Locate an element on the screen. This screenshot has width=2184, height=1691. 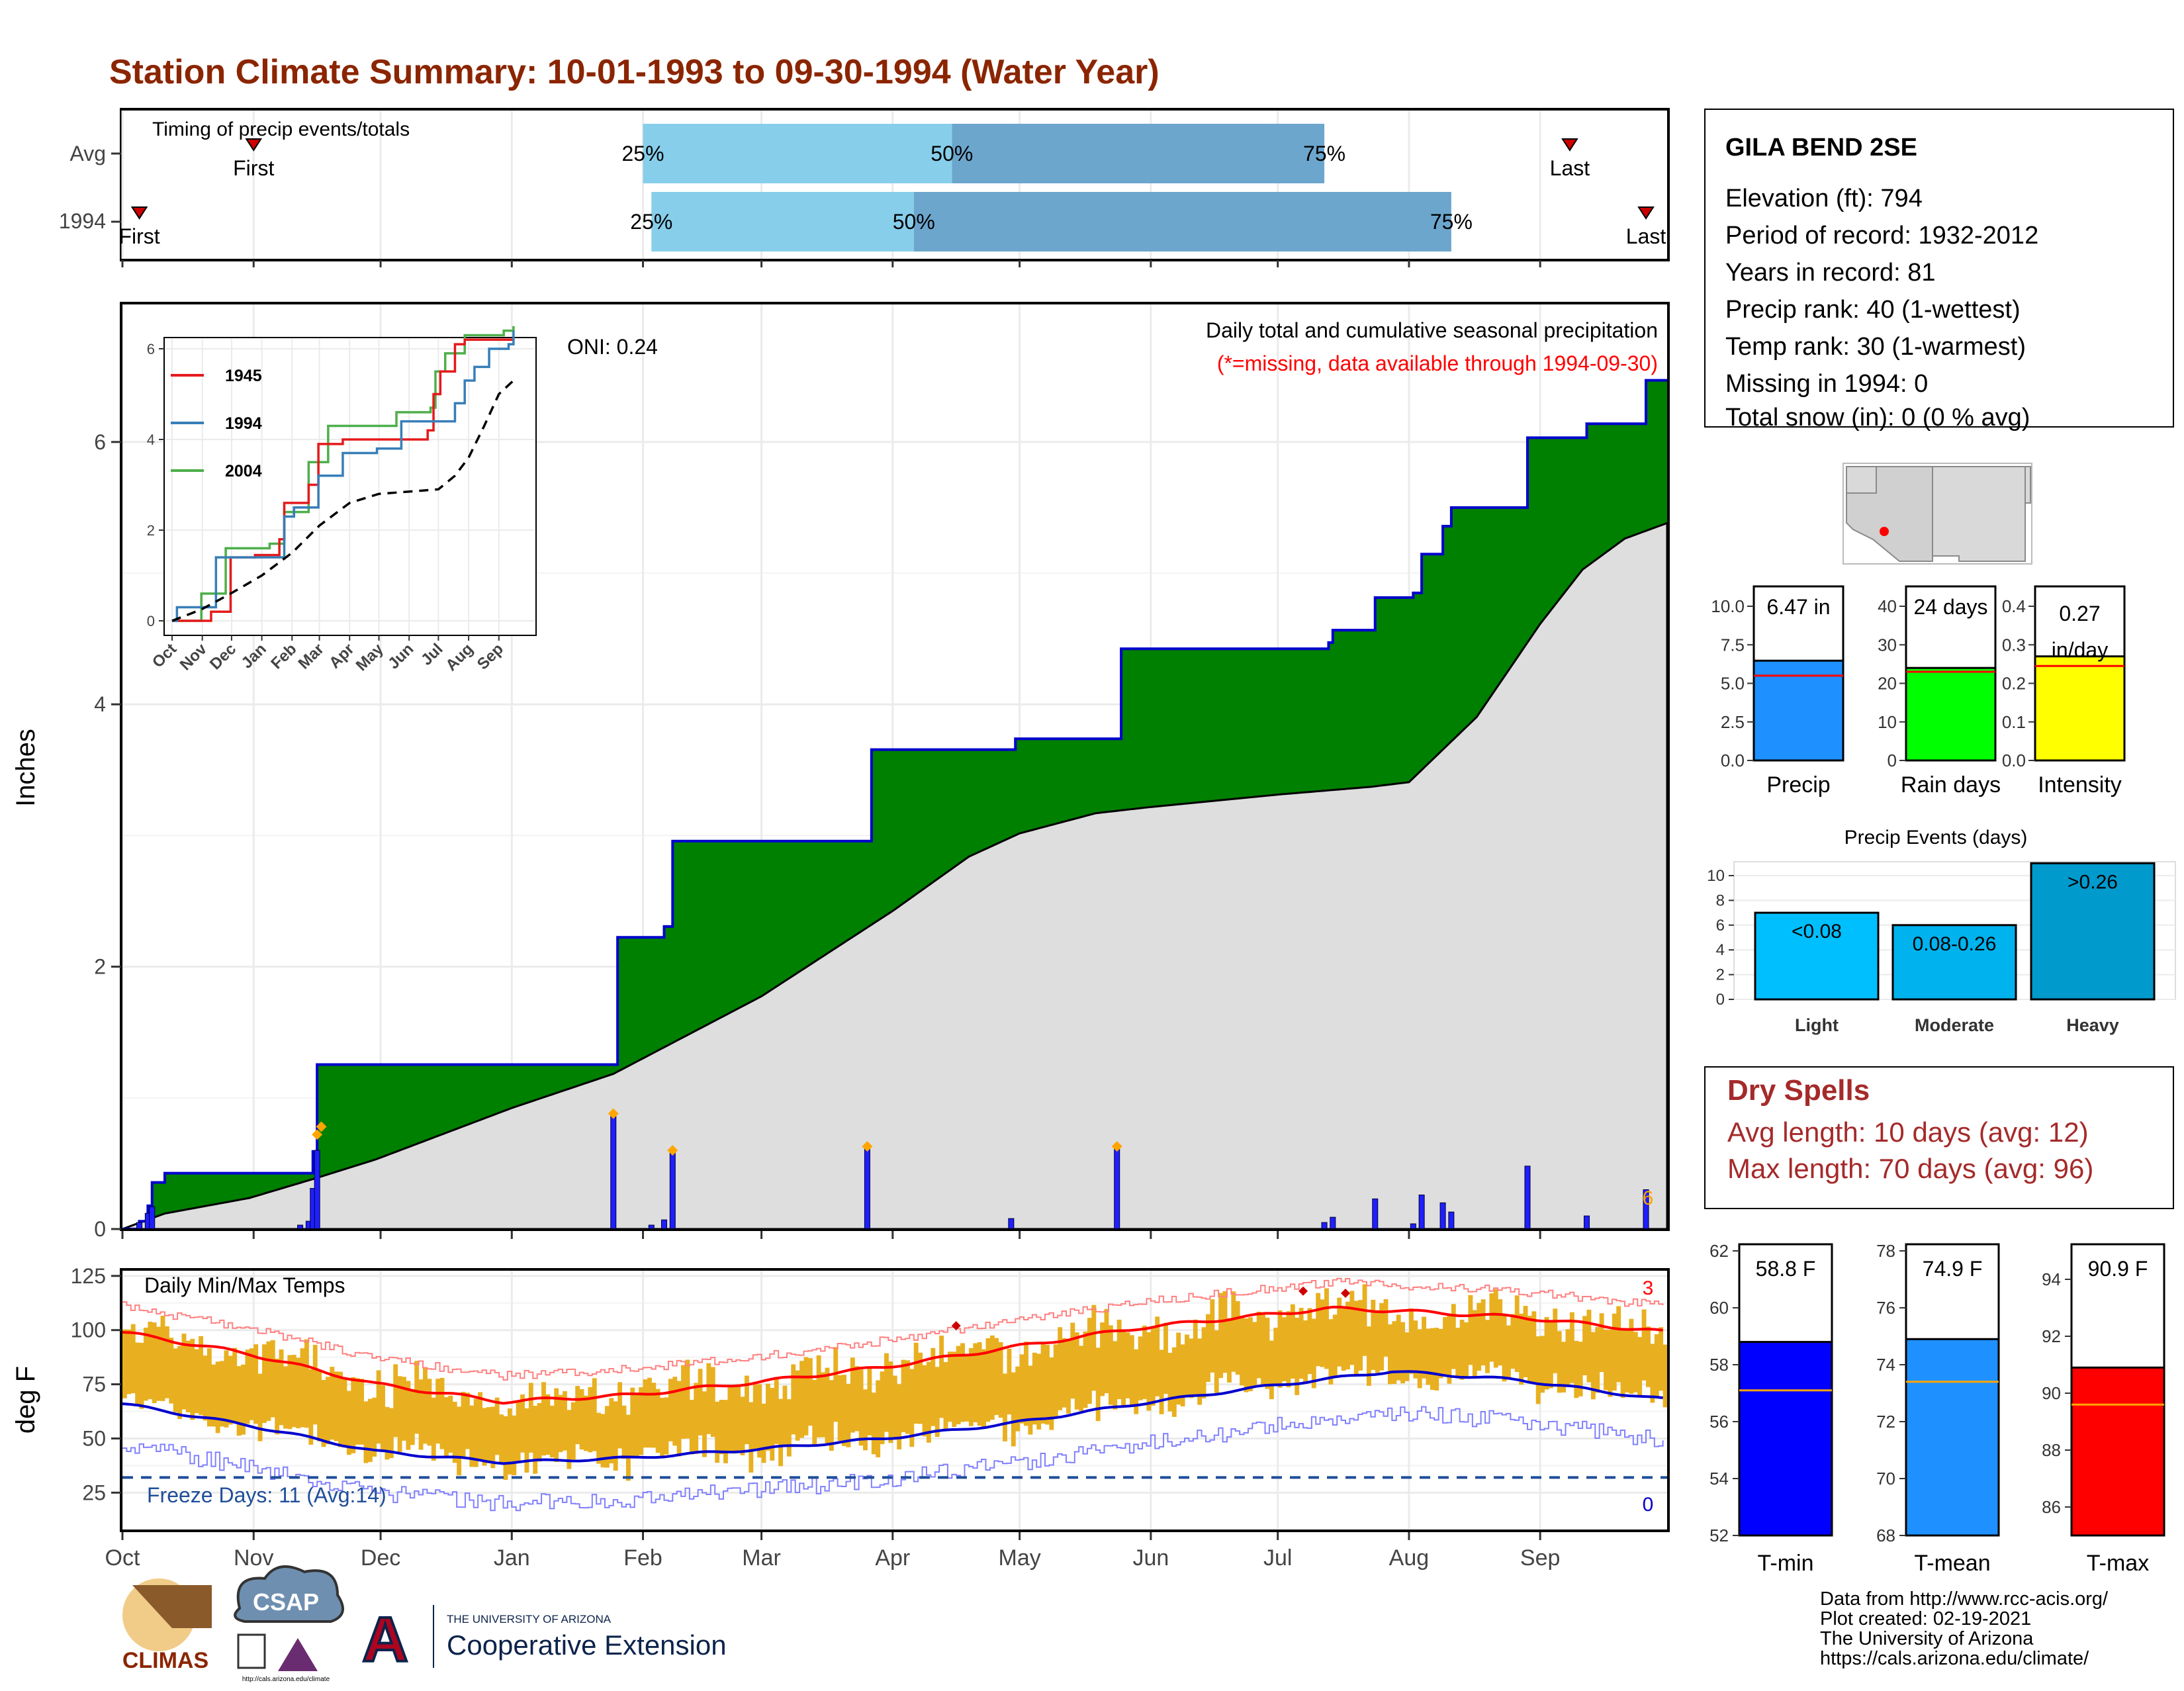
summary-bar-y-tick-label: 7.5 is located at coordinates (1733, 645).